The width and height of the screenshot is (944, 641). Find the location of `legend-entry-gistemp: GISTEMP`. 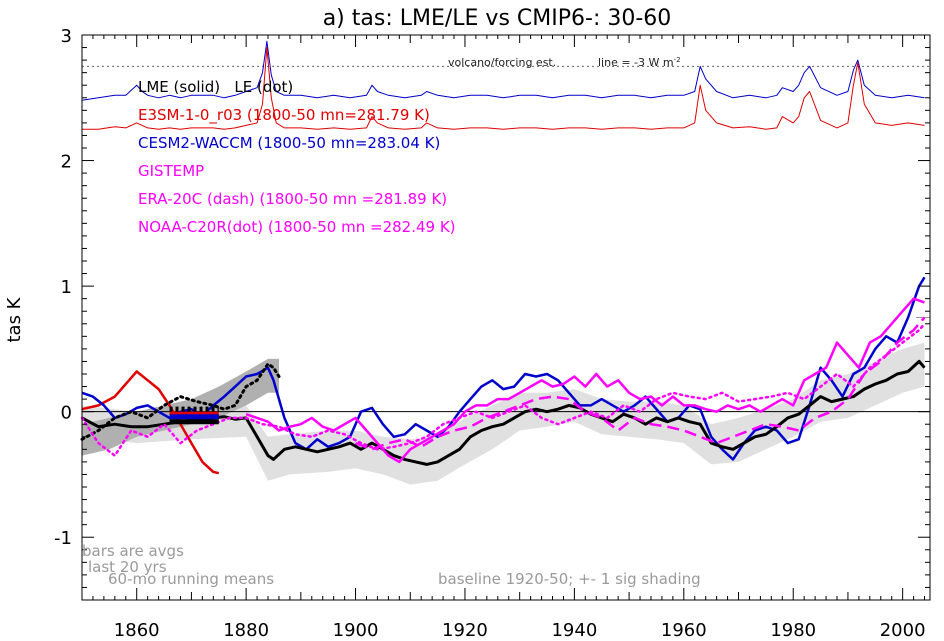

legend-entry-gistemp: GISTEMP is located at coordinates (171, 171).